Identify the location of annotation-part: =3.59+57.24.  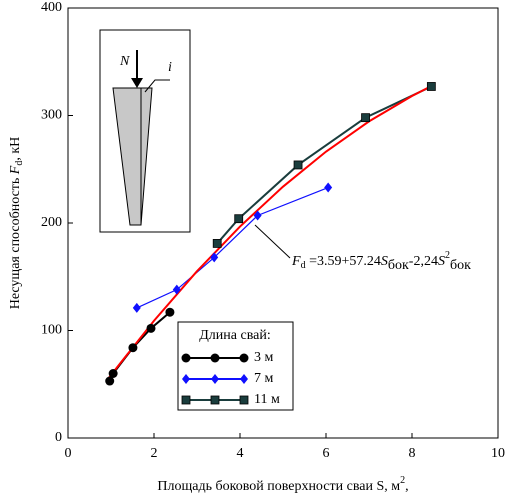
(343, 261).